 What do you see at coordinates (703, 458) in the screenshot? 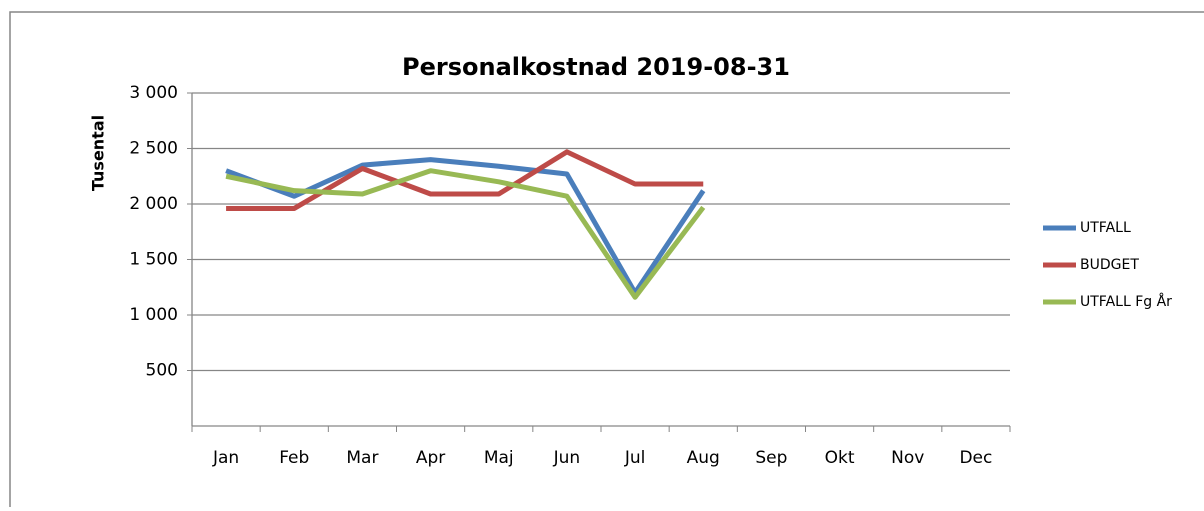
I see `x-tick-label: Aug` at bounding box center [703, 458].